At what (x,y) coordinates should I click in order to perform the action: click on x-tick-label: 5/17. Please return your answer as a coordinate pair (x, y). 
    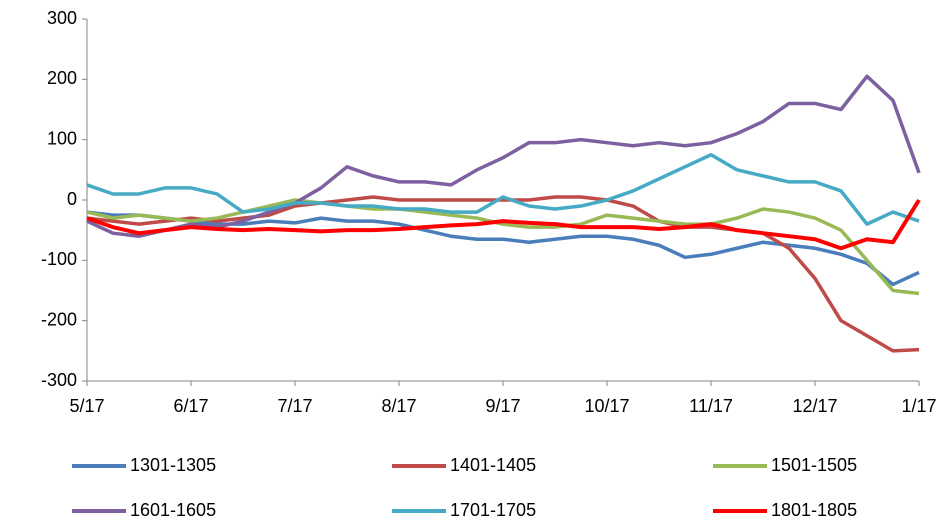
    Looking at the image, I should click on (86, 406).